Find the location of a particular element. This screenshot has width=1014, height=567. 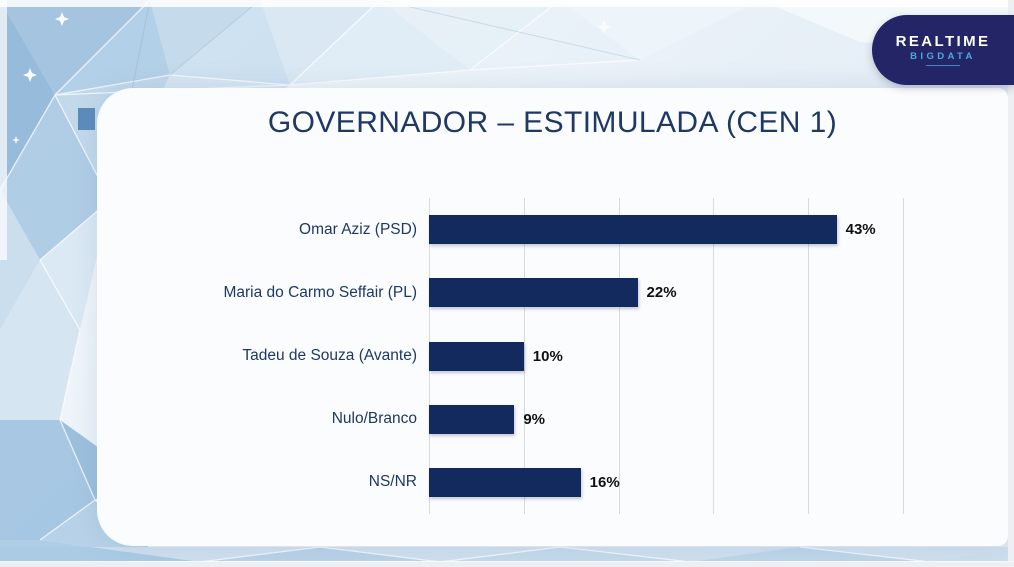

bar-row: Maria do Carmo Seffair (PL) 22% is located at coordinates (550, 292).